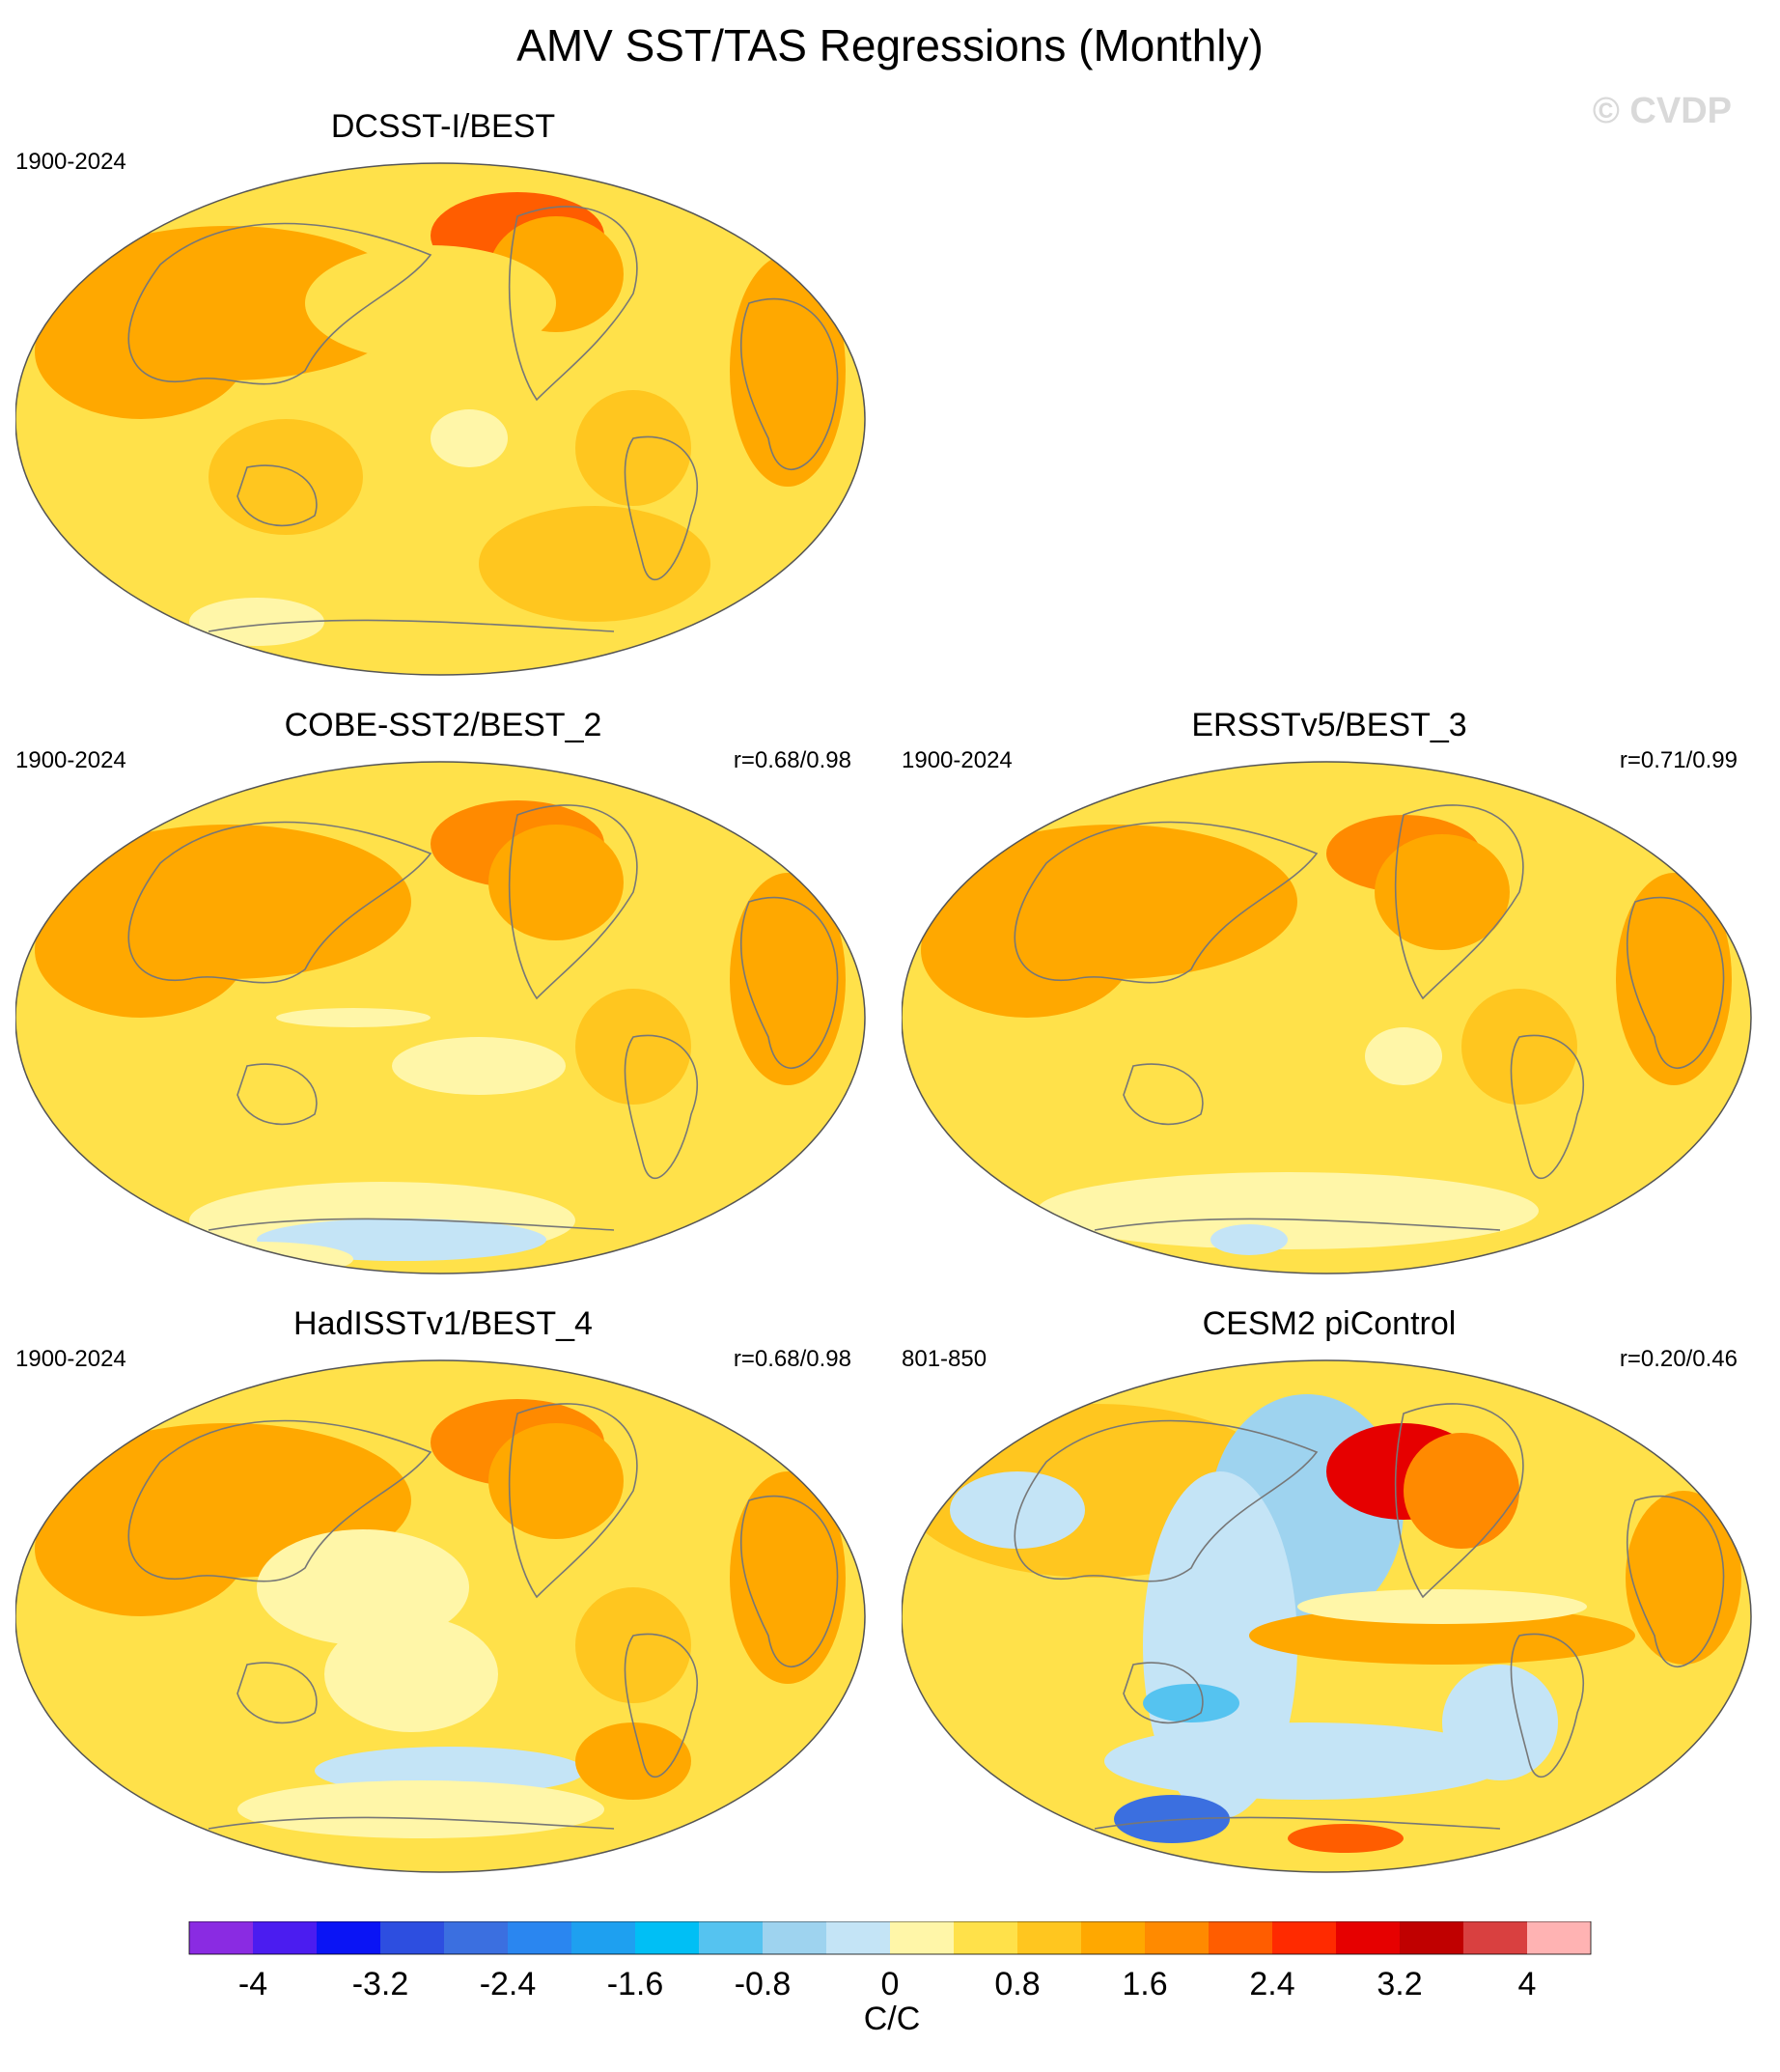  What do you see at coordinates (635, 1984) in the screenshot?
I see `colorbar-tick-label: -1.6` at bounding box center [635, 1984].